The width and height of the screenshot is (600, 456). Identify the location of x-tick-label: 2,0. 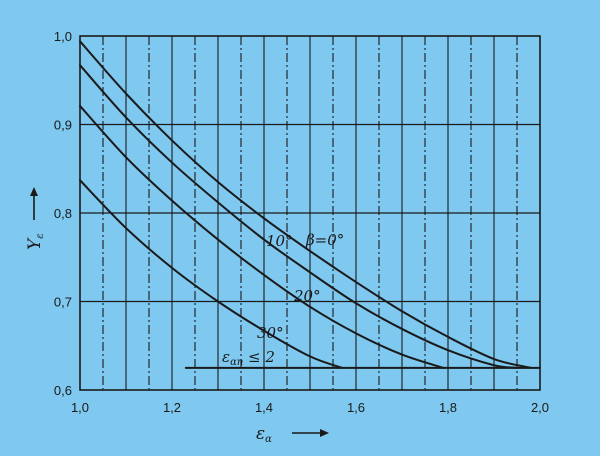
(540, 407).